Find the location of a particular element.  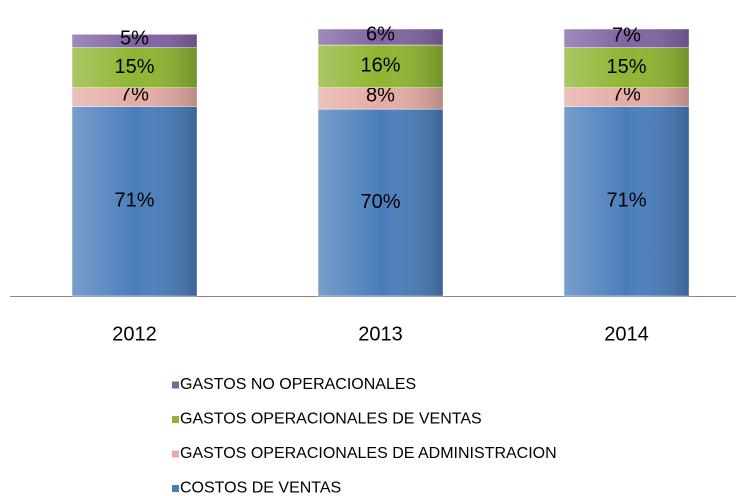

legend-label: GASTOS OPERACIONALES DE ADMINISTRACION is located at coordinates (368, 453).